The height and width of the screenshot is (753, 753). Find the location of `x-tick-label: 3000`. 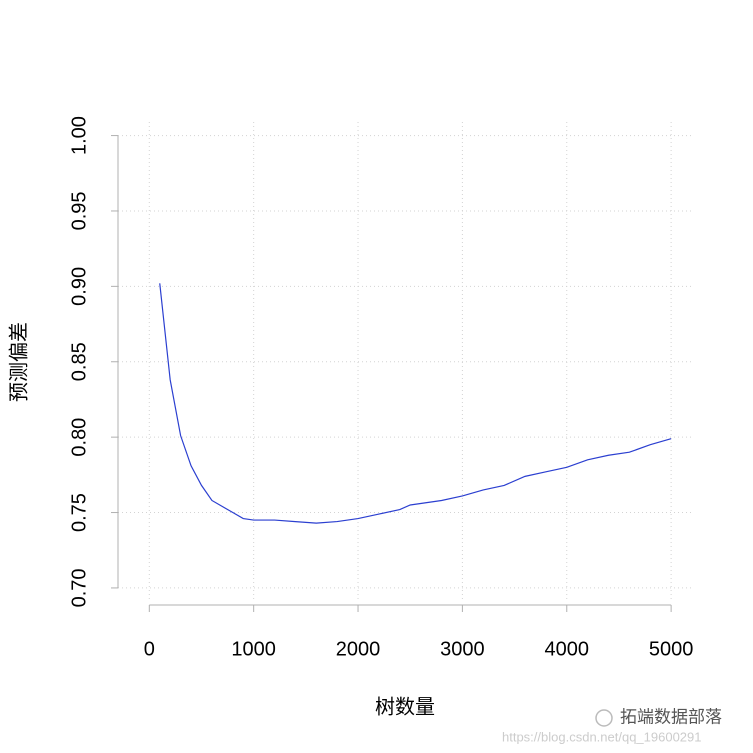

x-tick-label: 3000 is located at coordinates (462, 649).